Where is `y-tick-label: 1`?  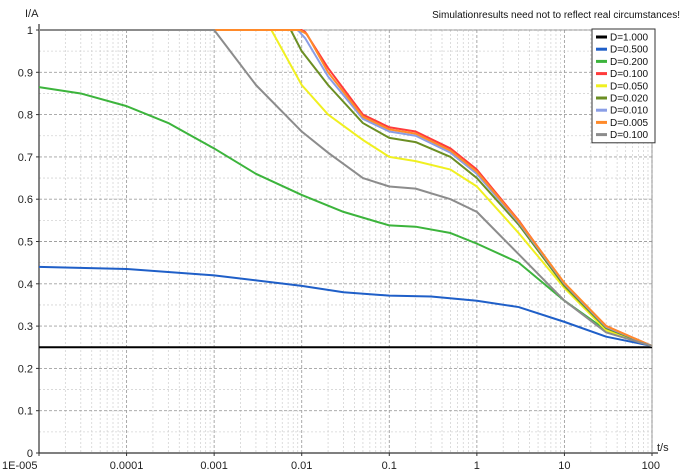
y-tick-label: 1 is located at coordinates (30, 31).